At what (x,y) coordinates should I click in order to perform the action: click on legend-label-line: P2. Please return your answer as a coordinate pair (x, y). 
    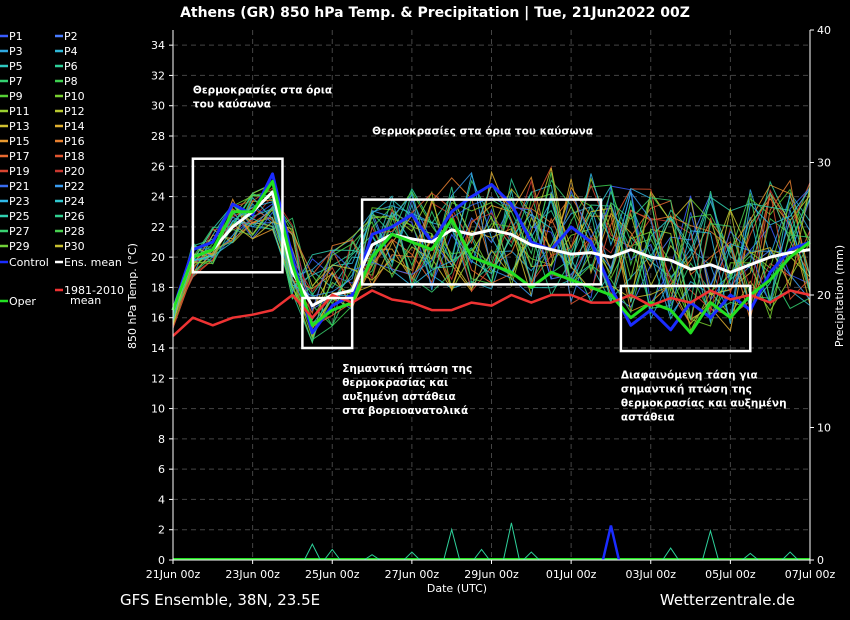
    Looking at the image, I should click on (71, 36).